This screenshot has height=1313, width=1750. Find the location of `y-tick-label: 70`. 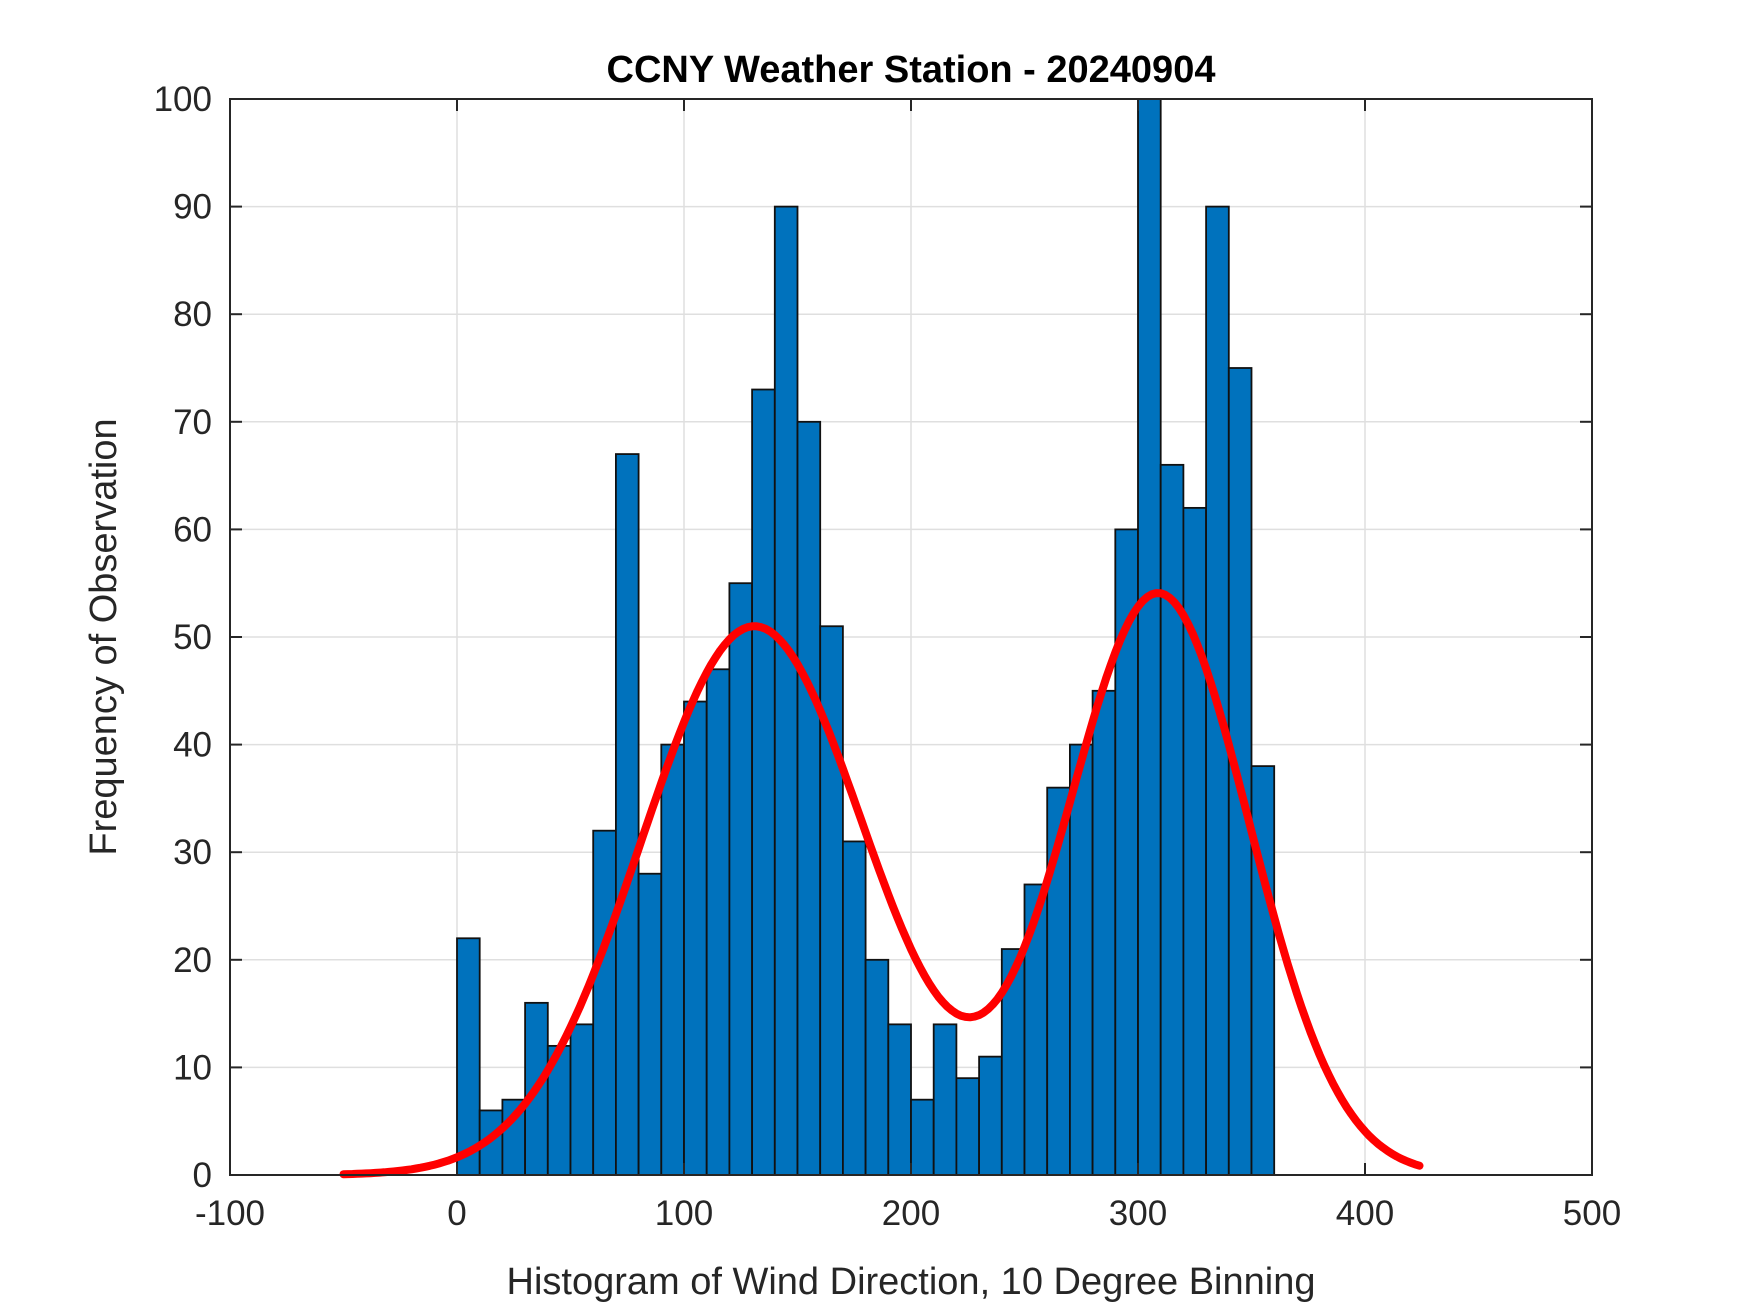

y-tick-label: 70 is located at coordinates (192, 422).